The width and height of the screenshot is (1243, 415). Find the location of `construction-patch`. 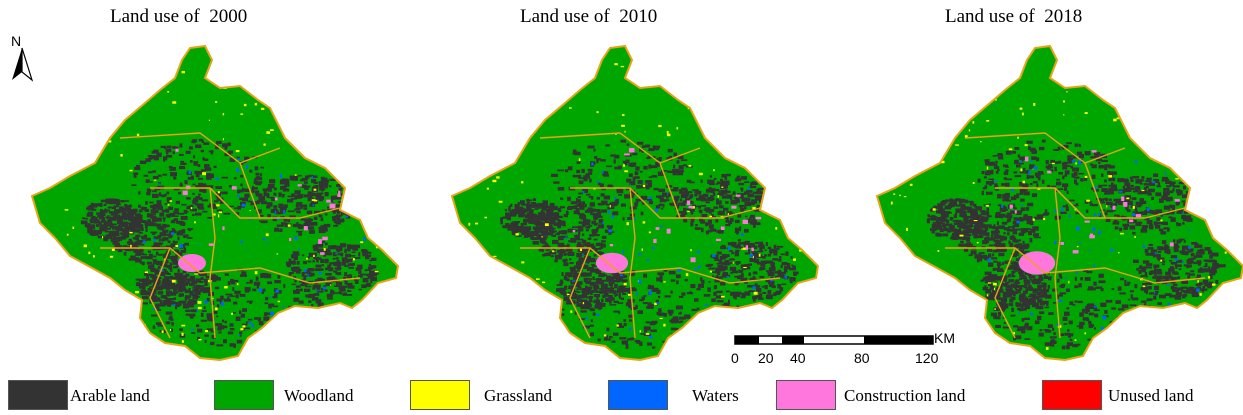

construction-patch is located at coordinates (758, 218).